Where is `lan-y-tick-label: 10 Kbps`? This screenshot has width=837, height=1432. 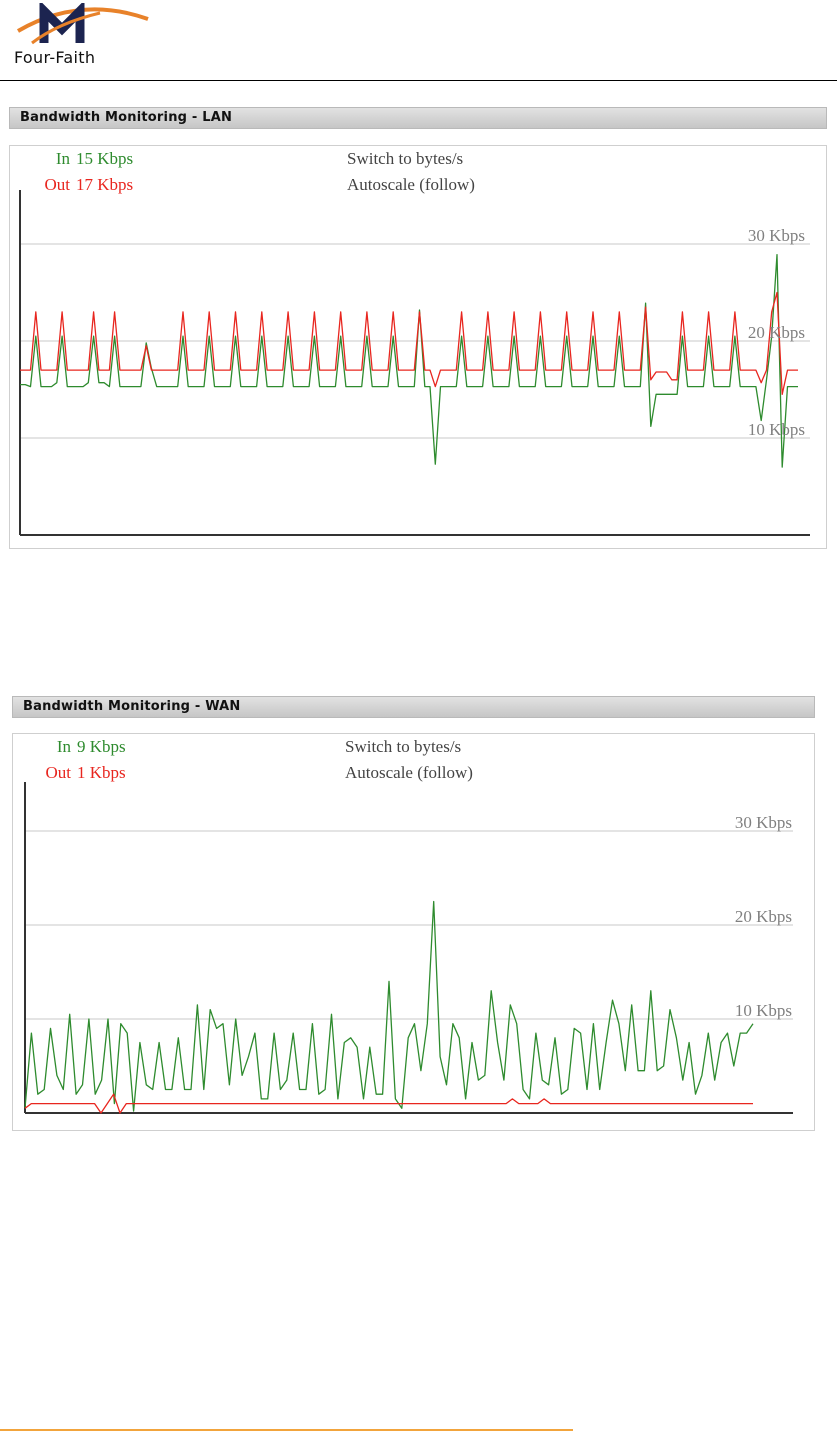
lan-y-tick-label: 10 Kbps is located at coordinates (776, 429).